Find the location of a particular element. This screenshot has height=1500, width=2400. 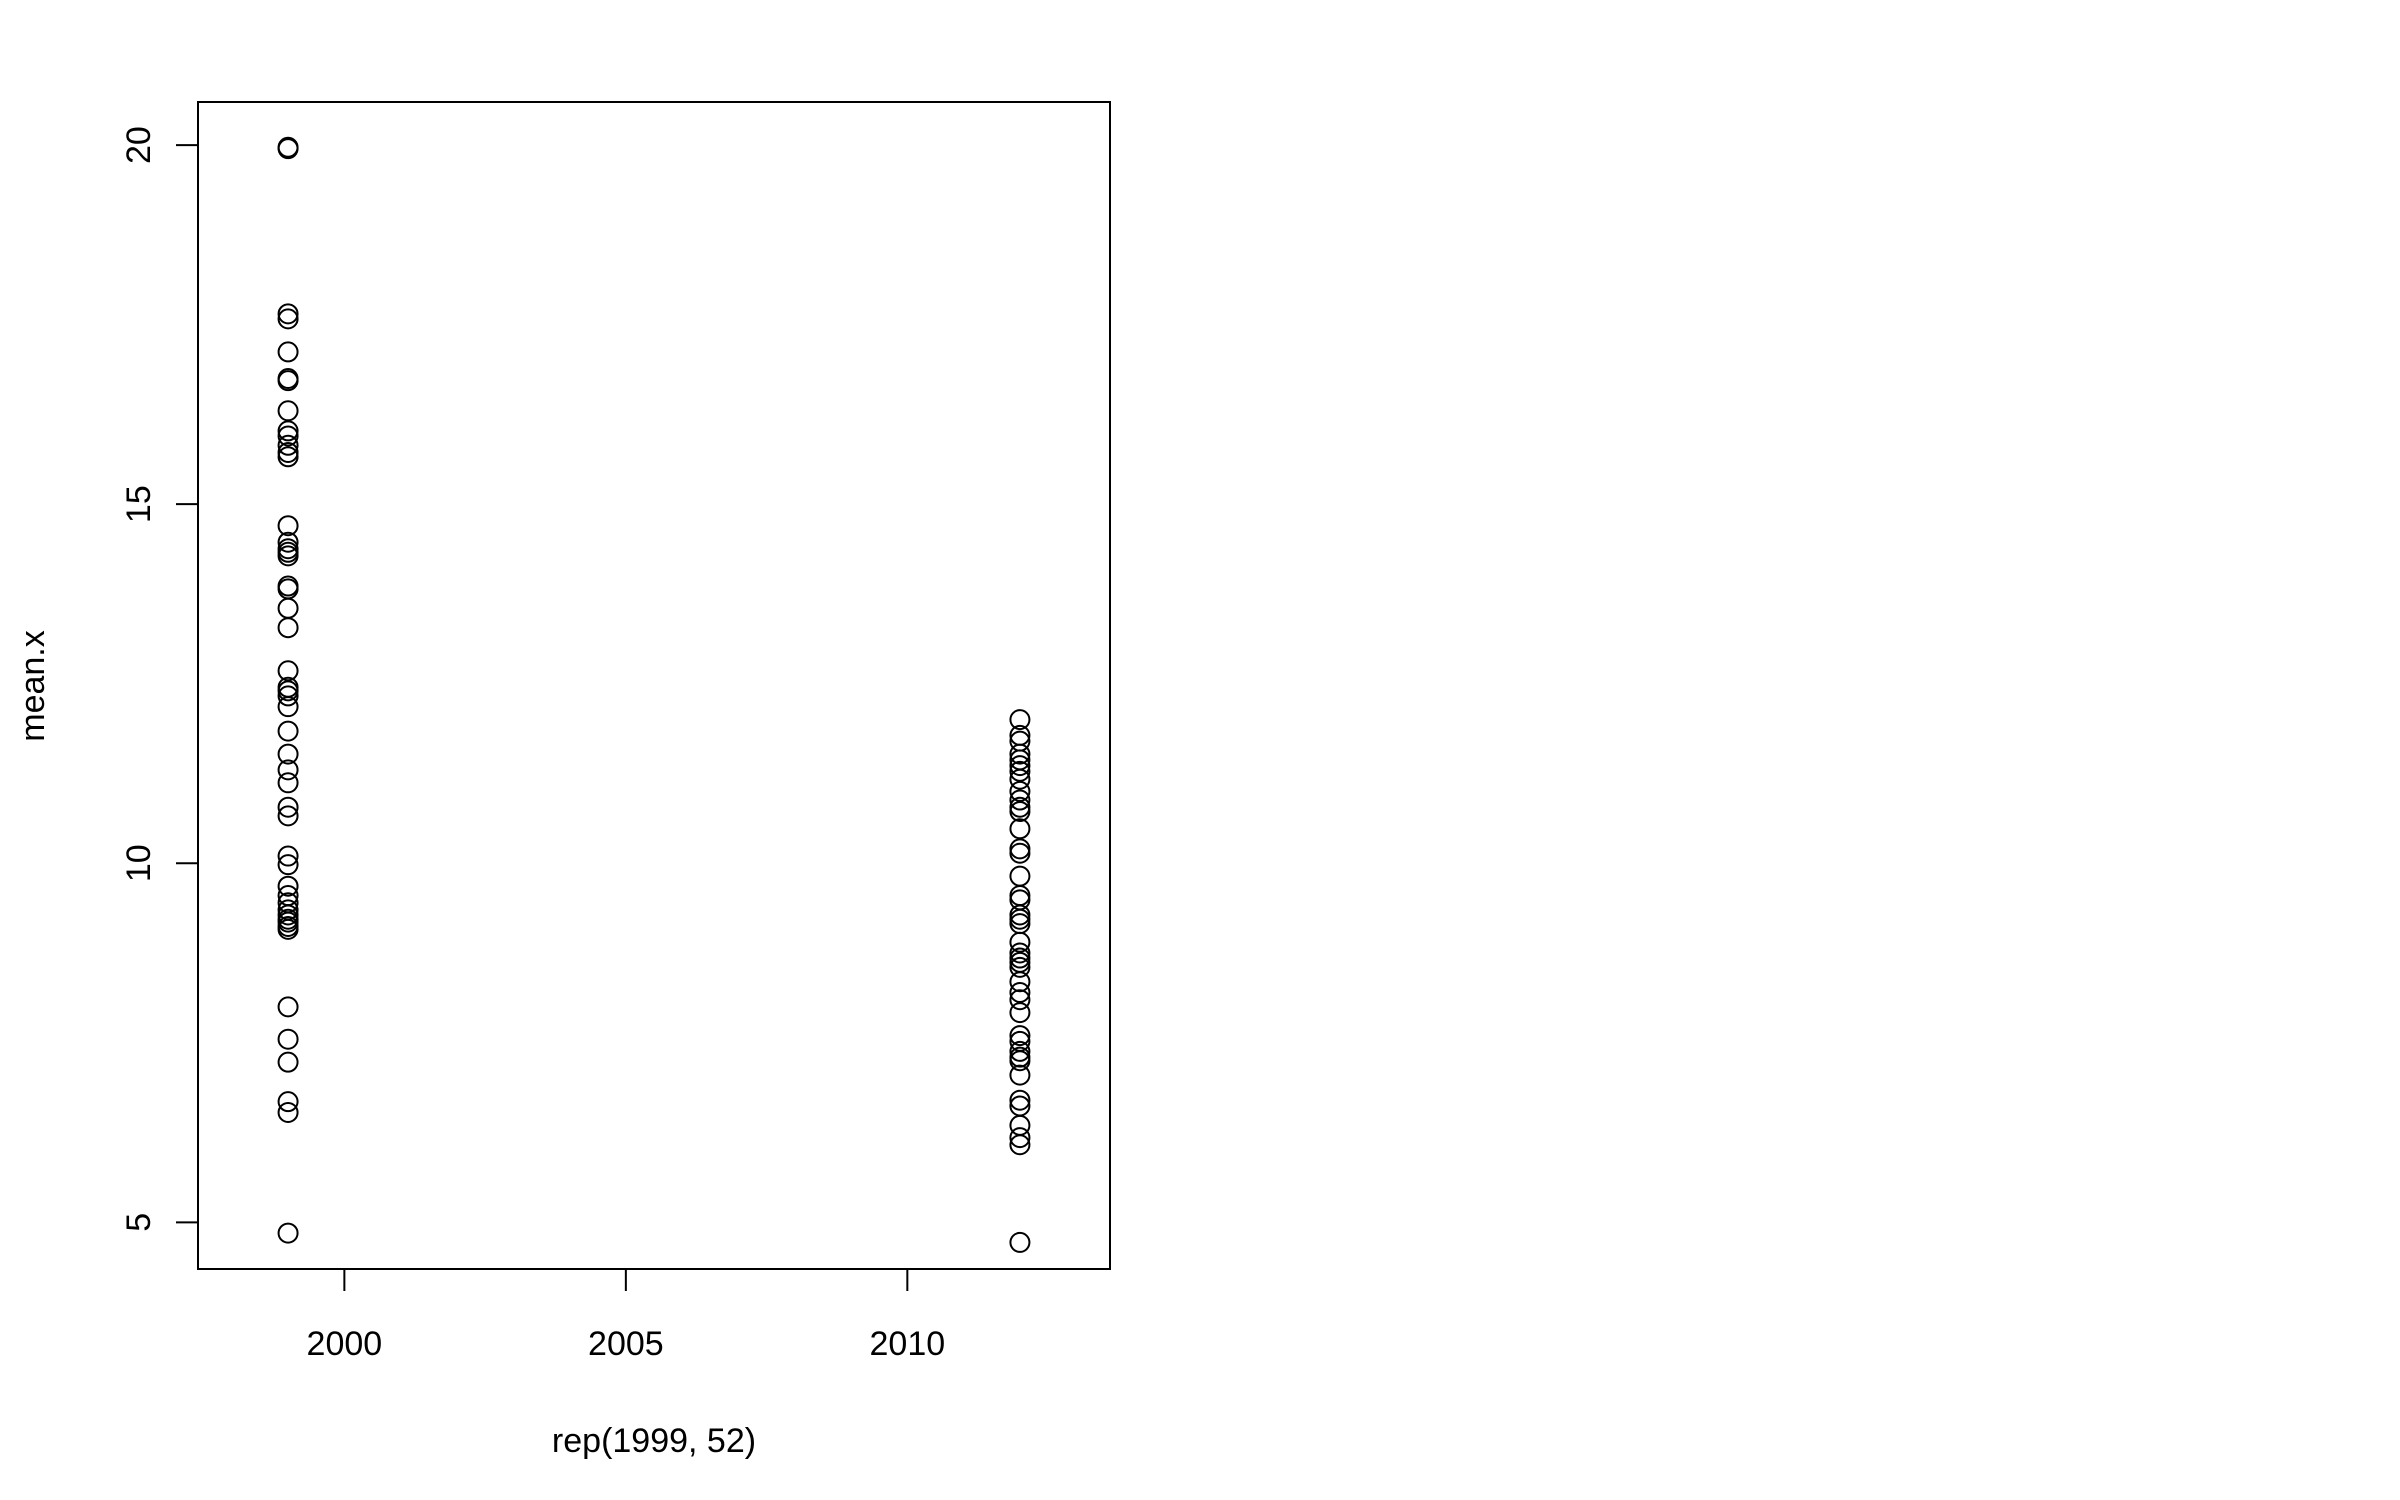

y-tick-label: 5 is located at coordinates (139, 1222).